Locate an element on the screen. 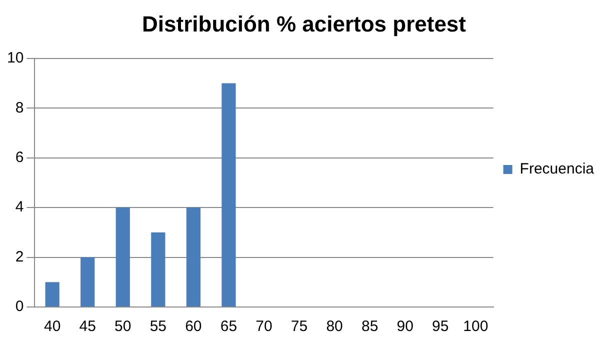  y-tick-label: 6 is located at coordinates (19, 157).